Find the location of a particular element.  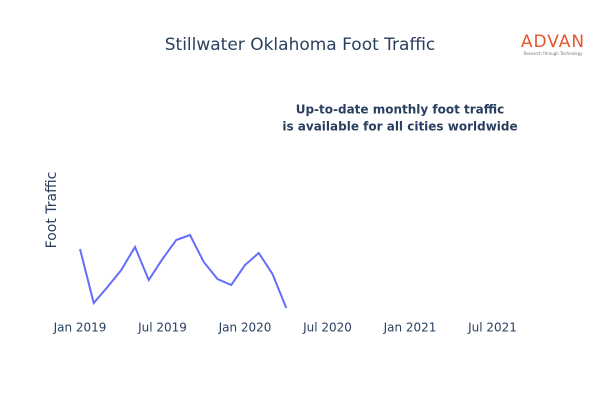

logo-tagline: Research through Technology is located at coordinates (553, 53).